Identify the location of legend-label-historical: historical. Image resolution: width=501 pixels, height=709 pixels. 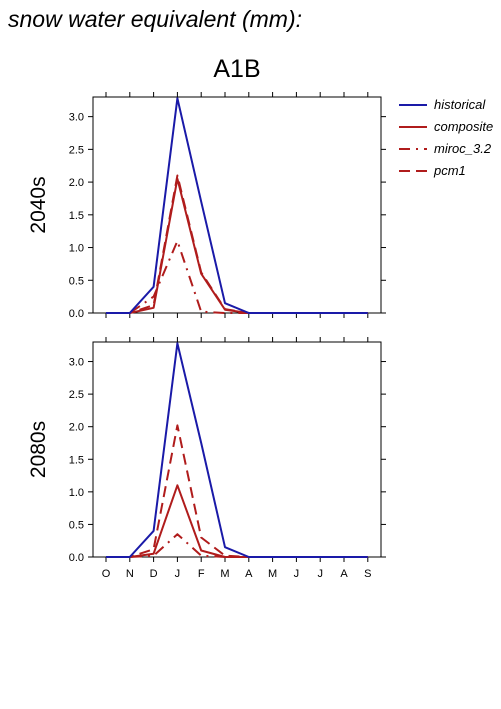
(460, 104).